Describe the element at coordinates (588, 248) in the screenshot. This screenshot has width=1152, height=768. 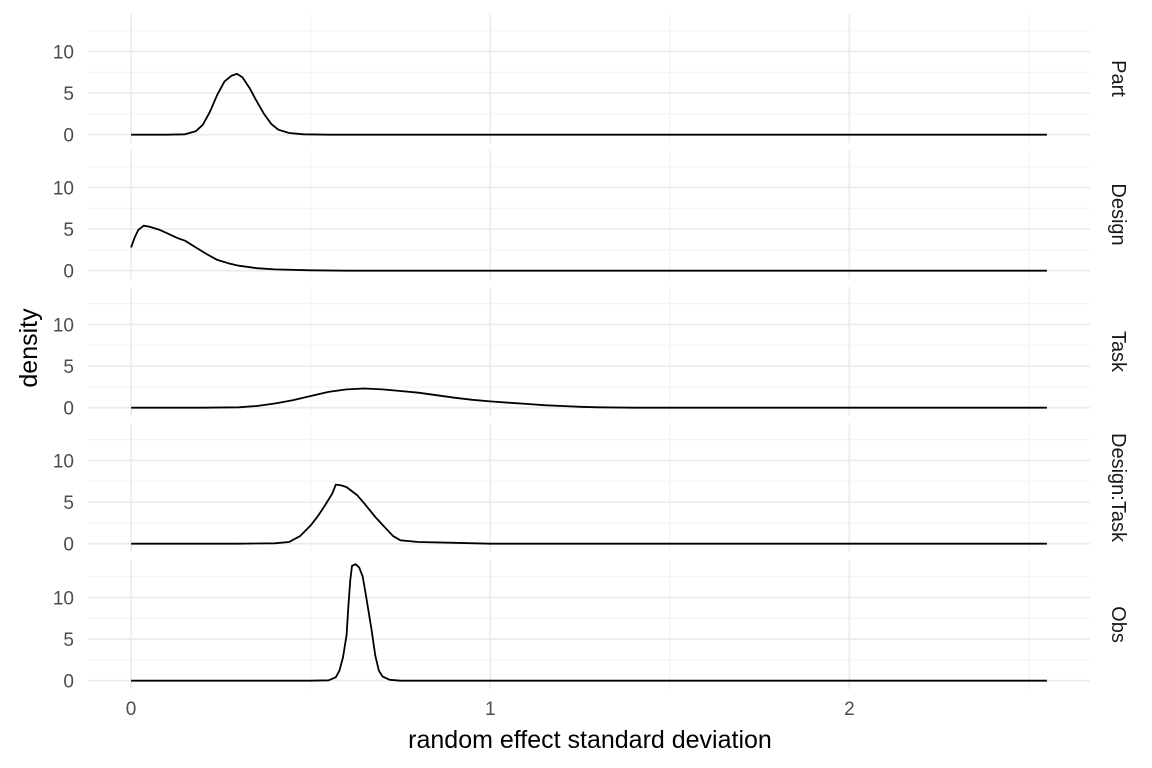
I see `density-line-design` at that location.